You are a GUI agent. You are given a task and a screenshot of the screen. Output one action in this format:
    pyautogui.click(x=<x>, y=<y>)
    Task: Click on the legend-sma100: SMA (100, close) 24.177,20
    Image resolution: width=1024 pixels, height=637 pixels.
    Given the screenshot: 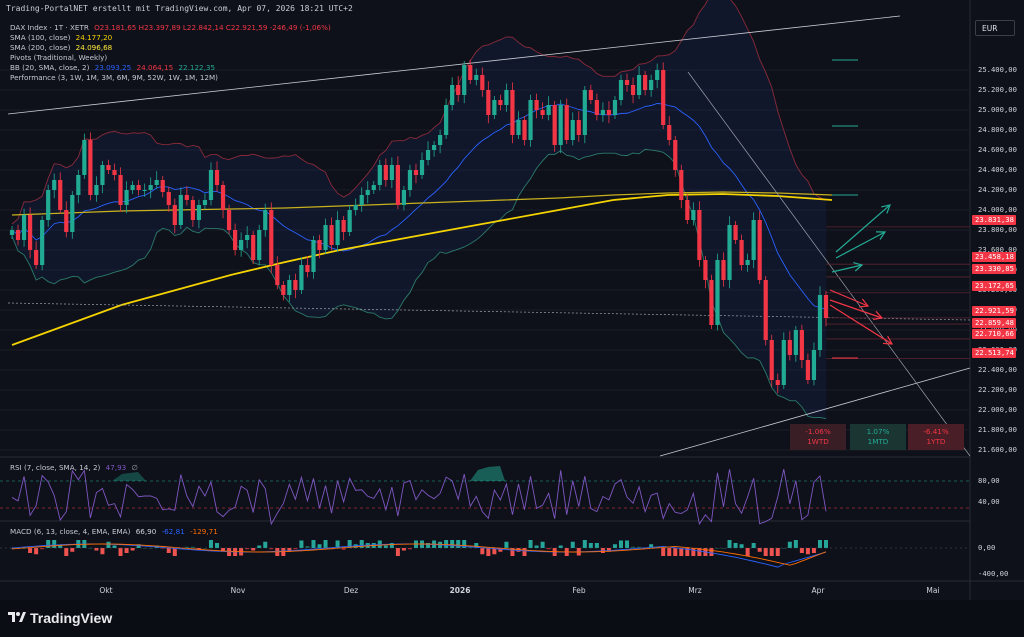 What is the action you would take?
    pyautogui.click(x=61, y=37)
    